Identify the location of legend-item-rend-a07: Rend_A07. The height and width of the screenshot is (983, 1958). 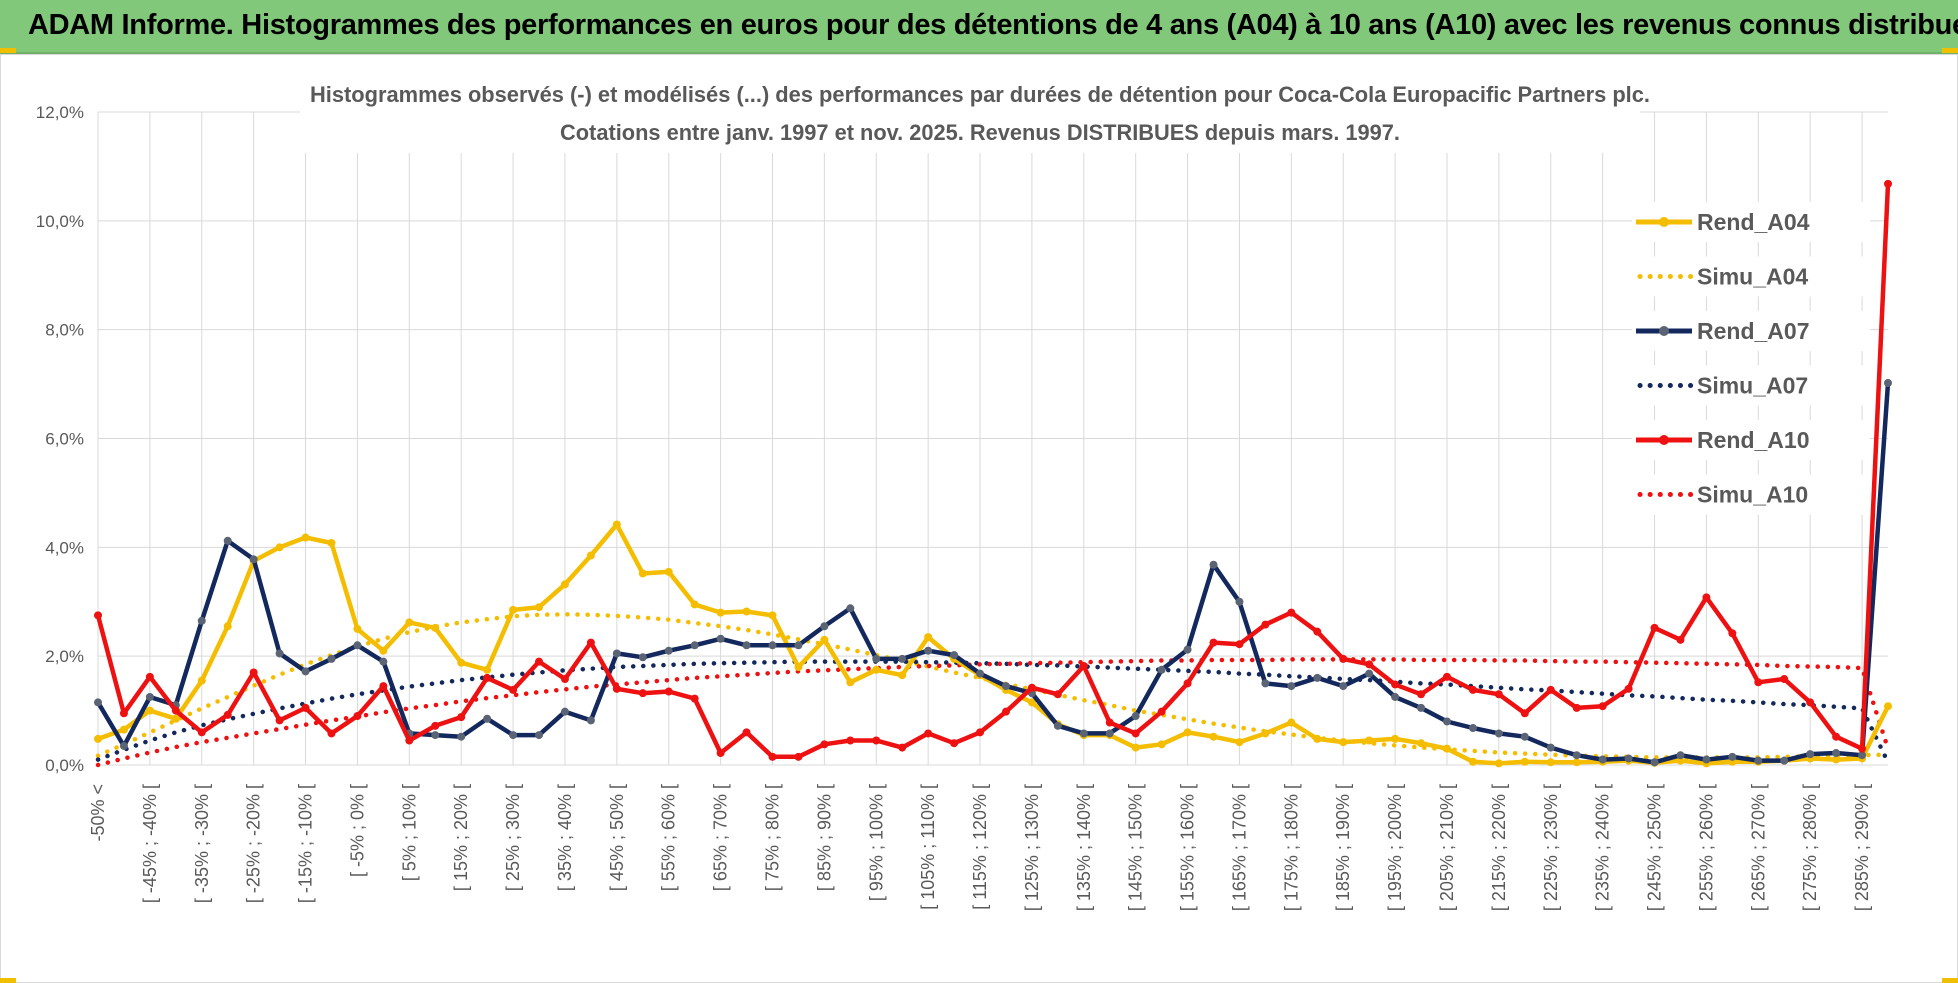
(1751, 331).